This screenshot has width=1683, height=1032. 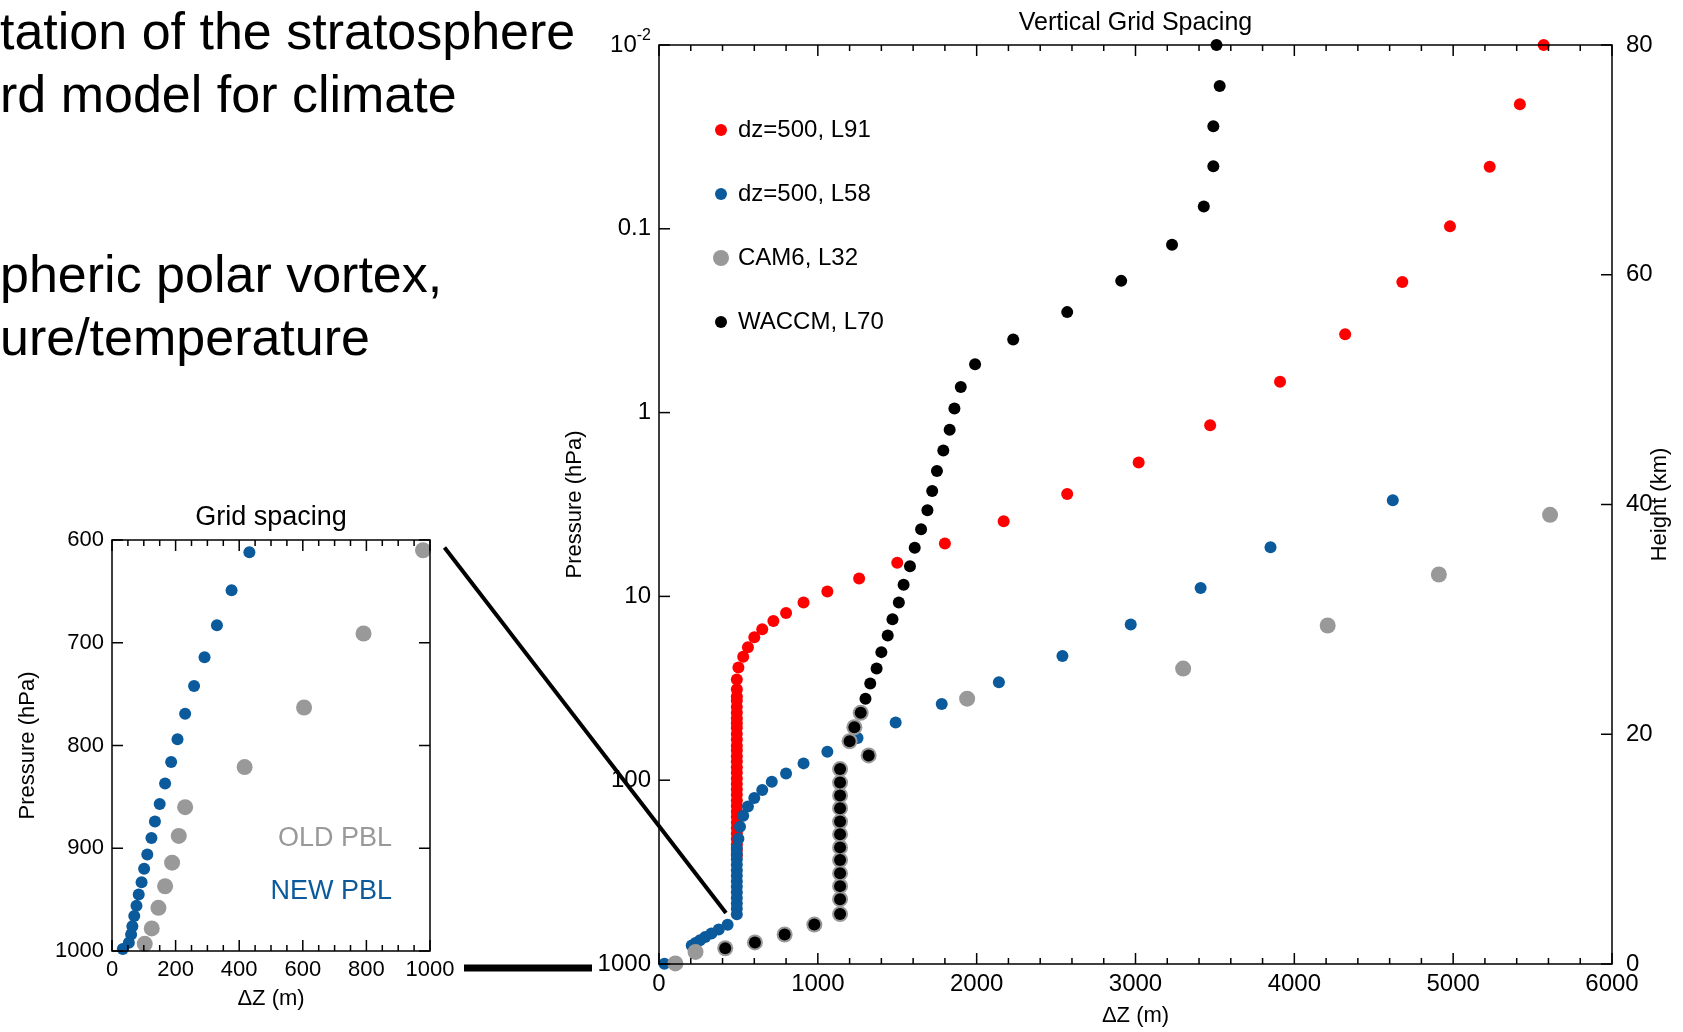 I want to click on text: pheric polar vortex,, so click(x=221, y=274).